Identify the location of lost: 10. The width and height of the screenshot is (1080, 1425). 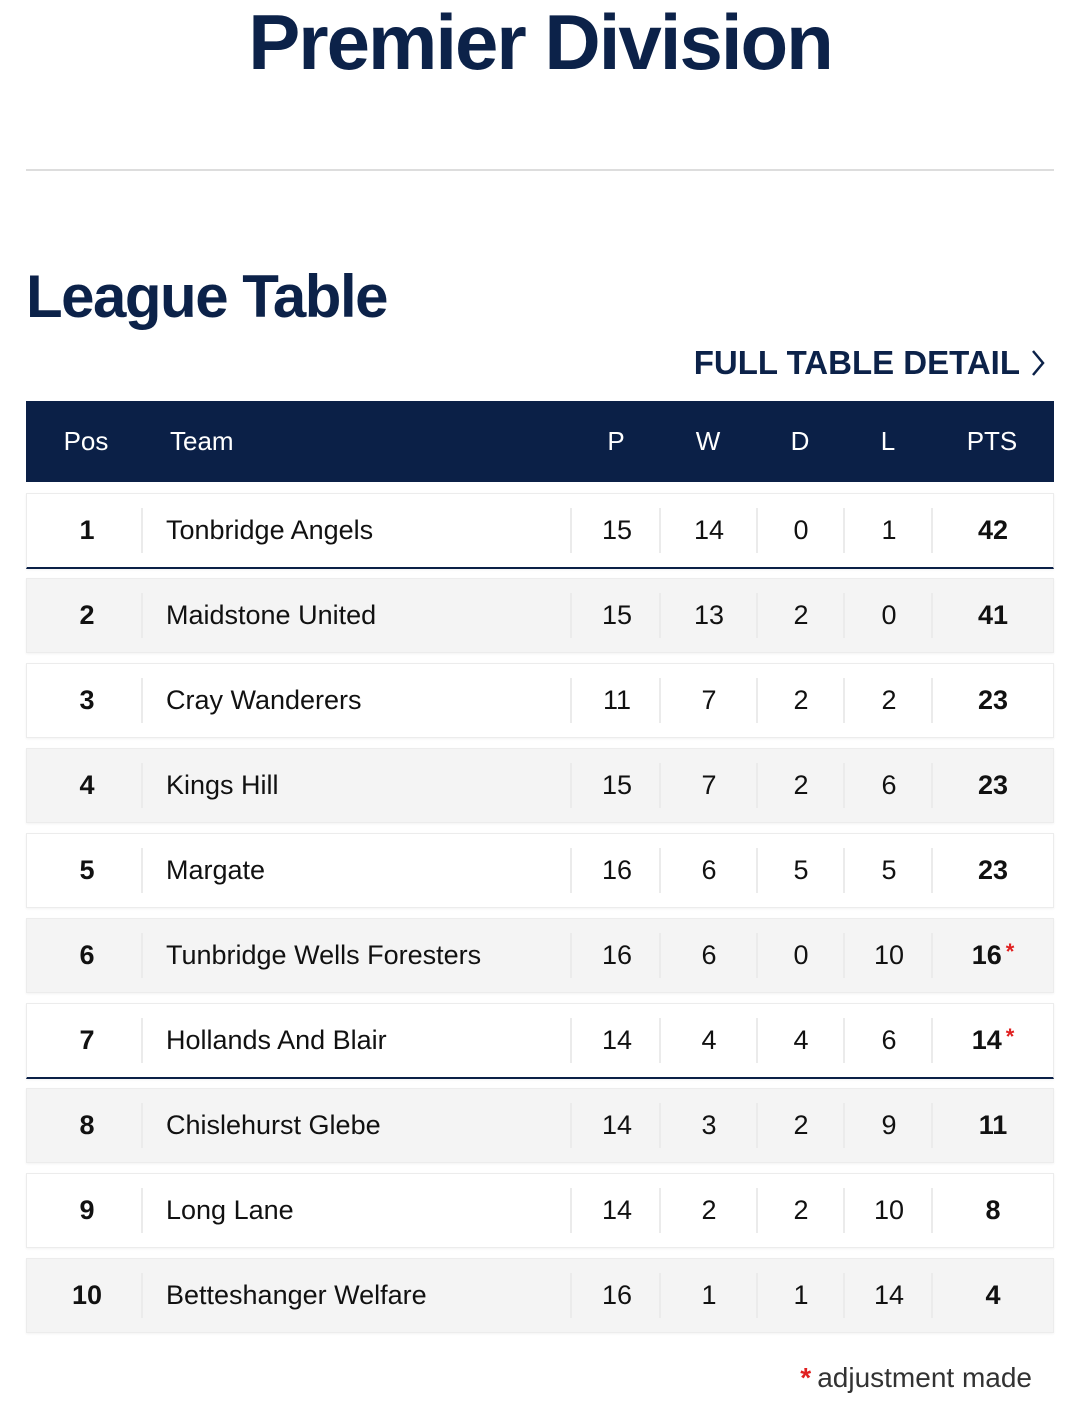
(889, 1210).